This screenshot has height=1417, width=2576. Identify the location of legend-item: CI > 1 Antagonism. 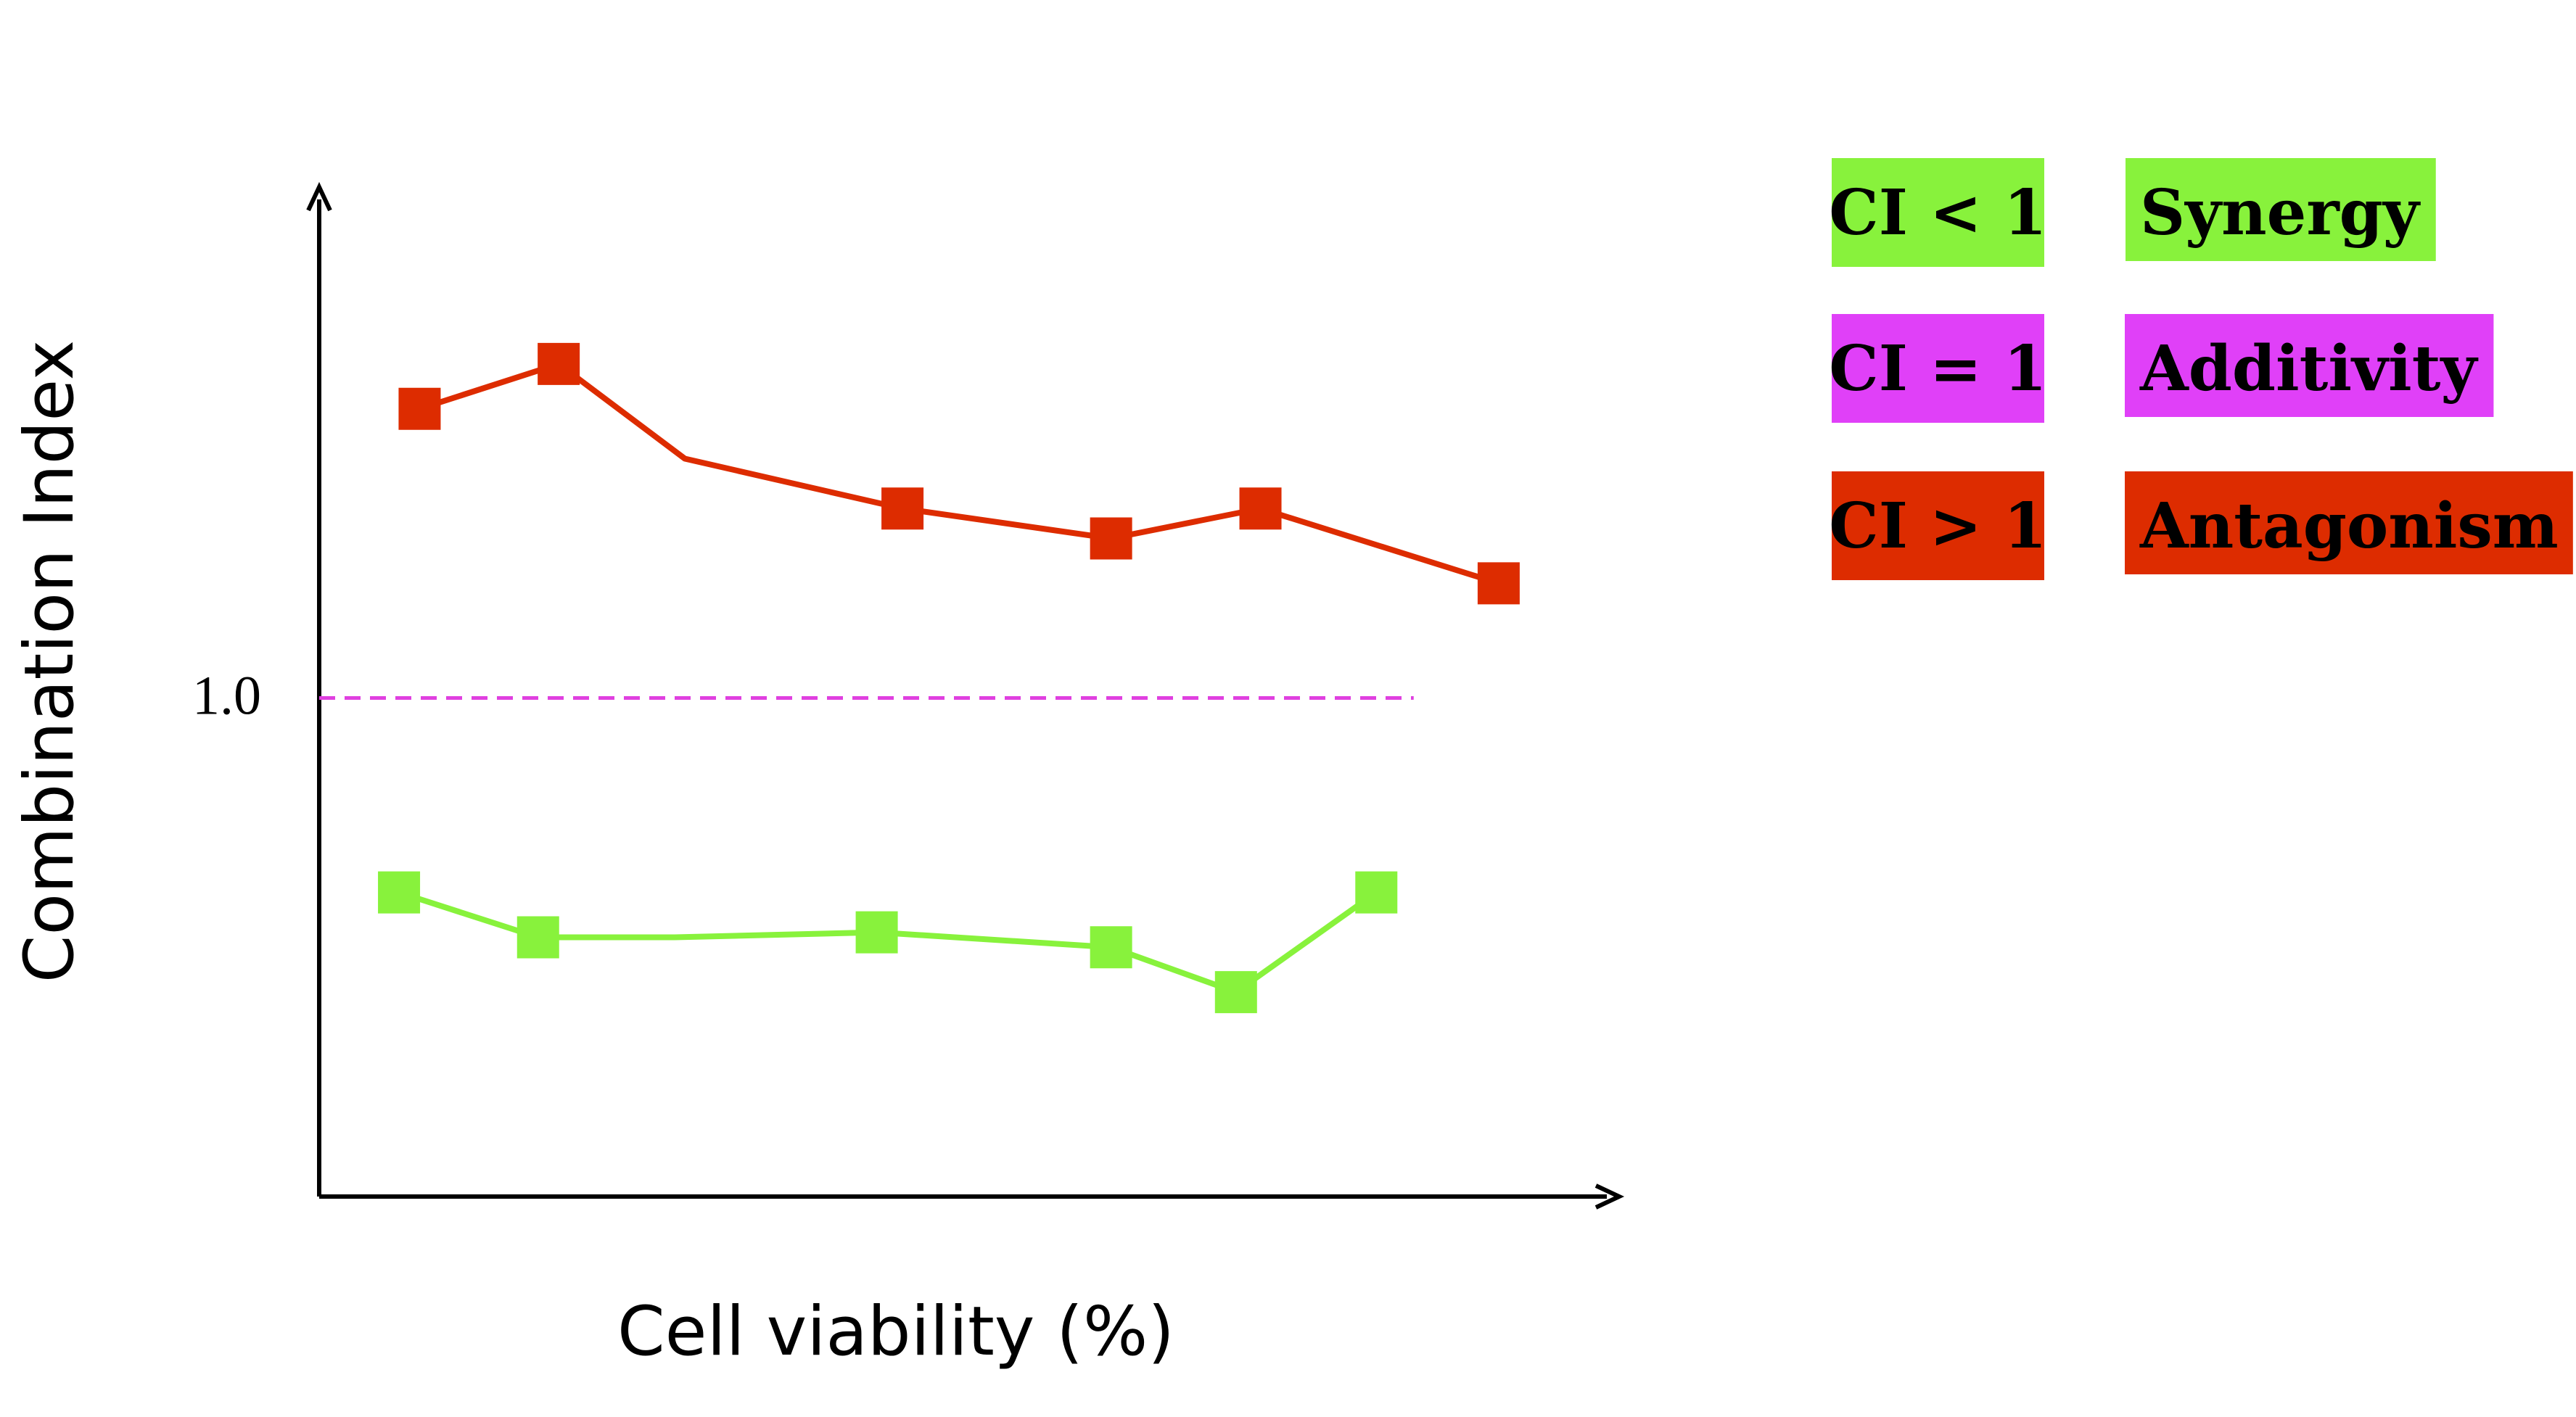
(2201, 525).